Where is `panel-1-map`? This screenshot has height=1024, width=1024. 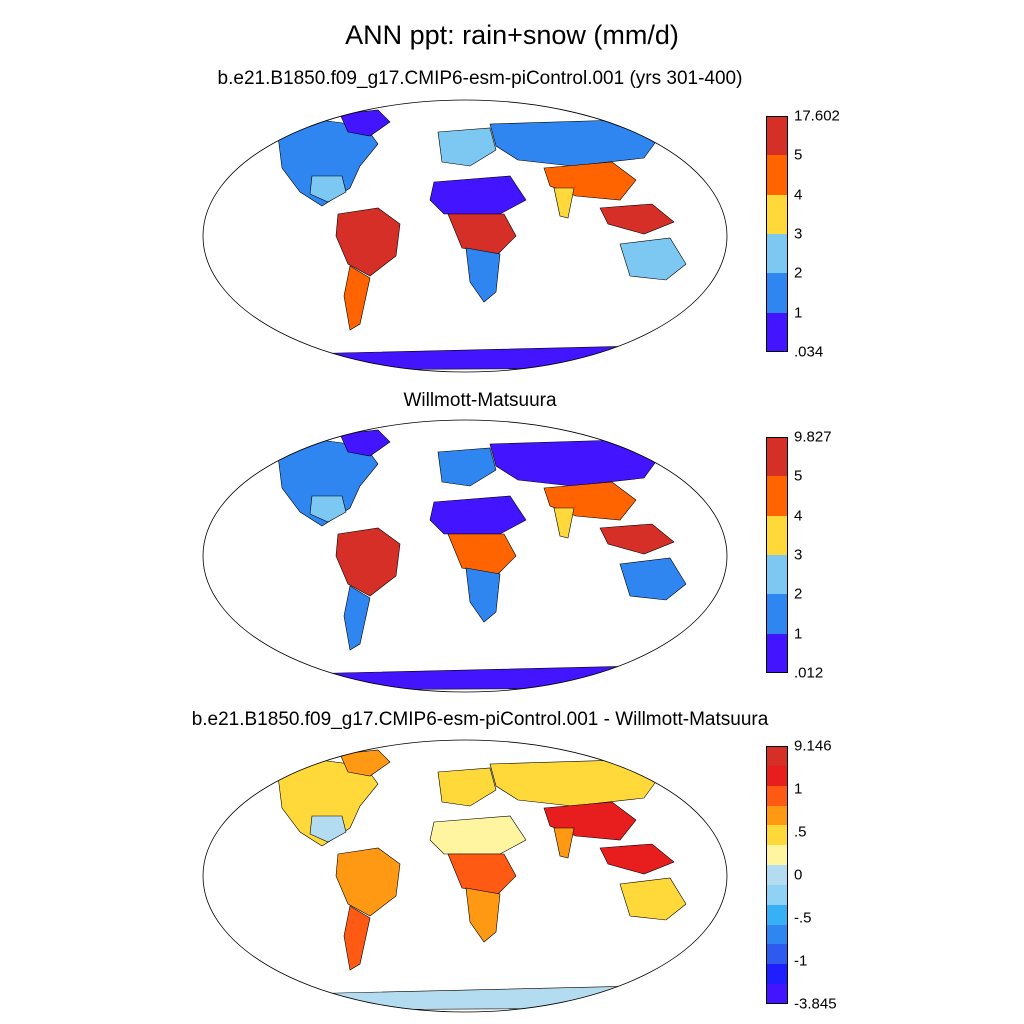
panel-1-map is located at coordinates (465, 236).